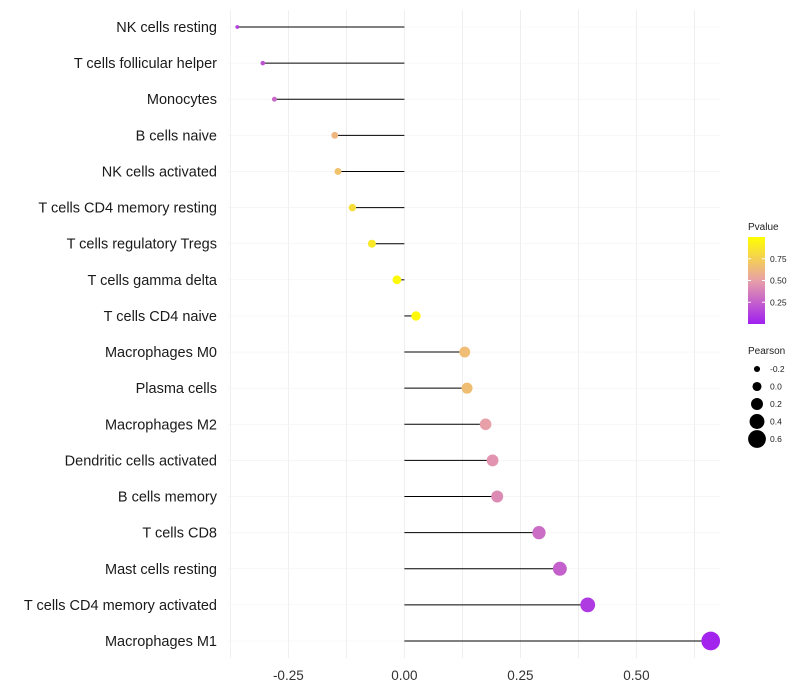 The width and height of the screenshot is (800, 700). I want to click on category-label: T cells CD4 memory resting, so click(127, 209).